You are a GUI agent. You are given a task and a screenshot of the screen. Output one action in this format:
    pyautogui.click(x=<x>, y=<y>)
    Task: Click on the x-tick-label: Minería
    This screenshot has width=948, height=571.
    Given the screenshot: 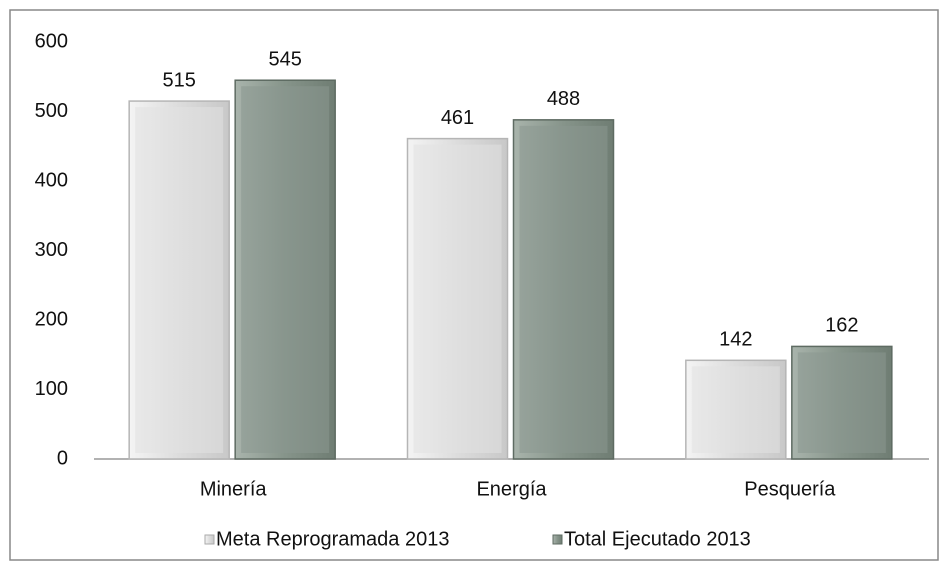 What is the action you would take?
    pyautogui.click(x=234, y=489)
    